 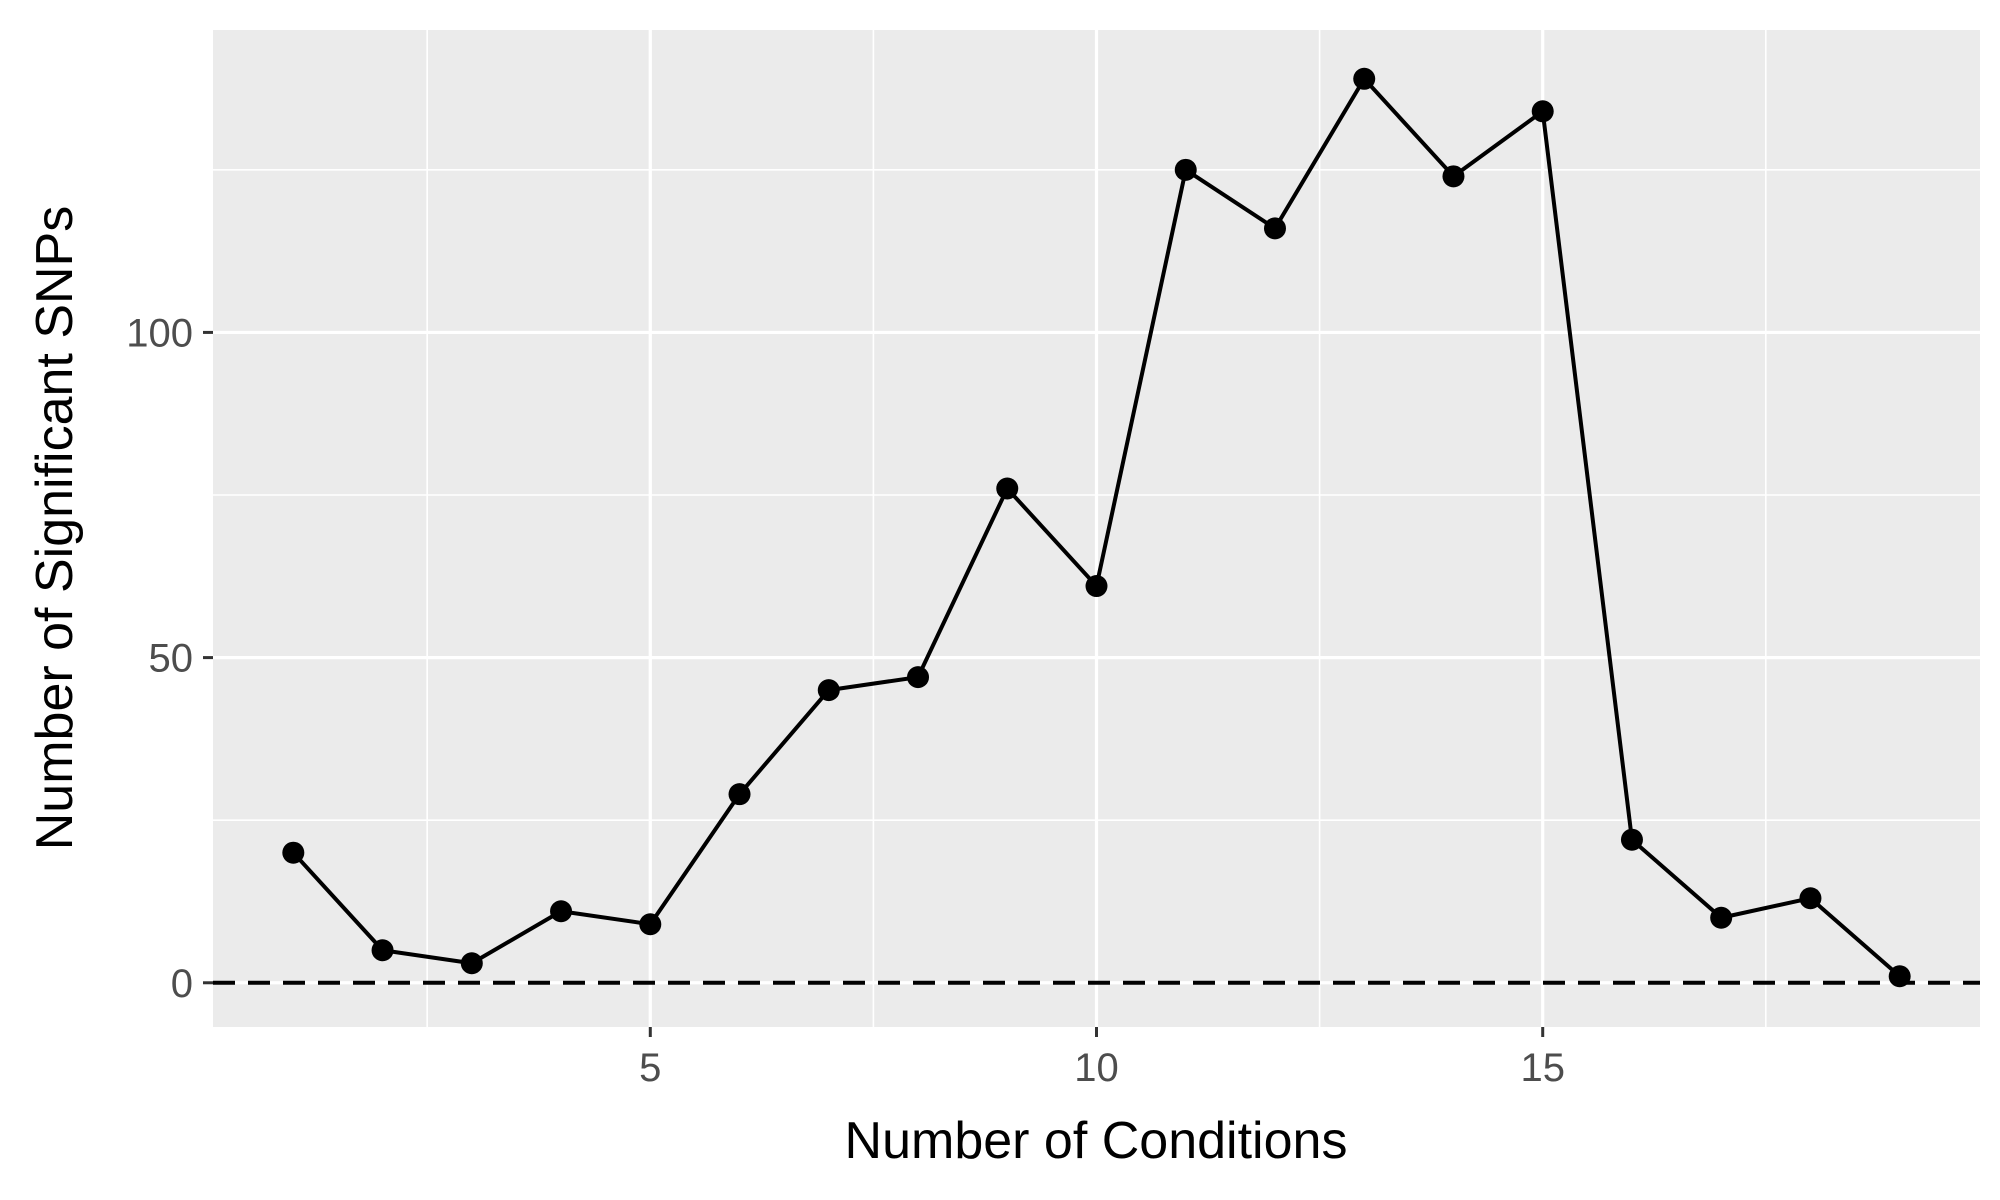 I want to click on y-tick-label: 0, so click(x=182, y=984).